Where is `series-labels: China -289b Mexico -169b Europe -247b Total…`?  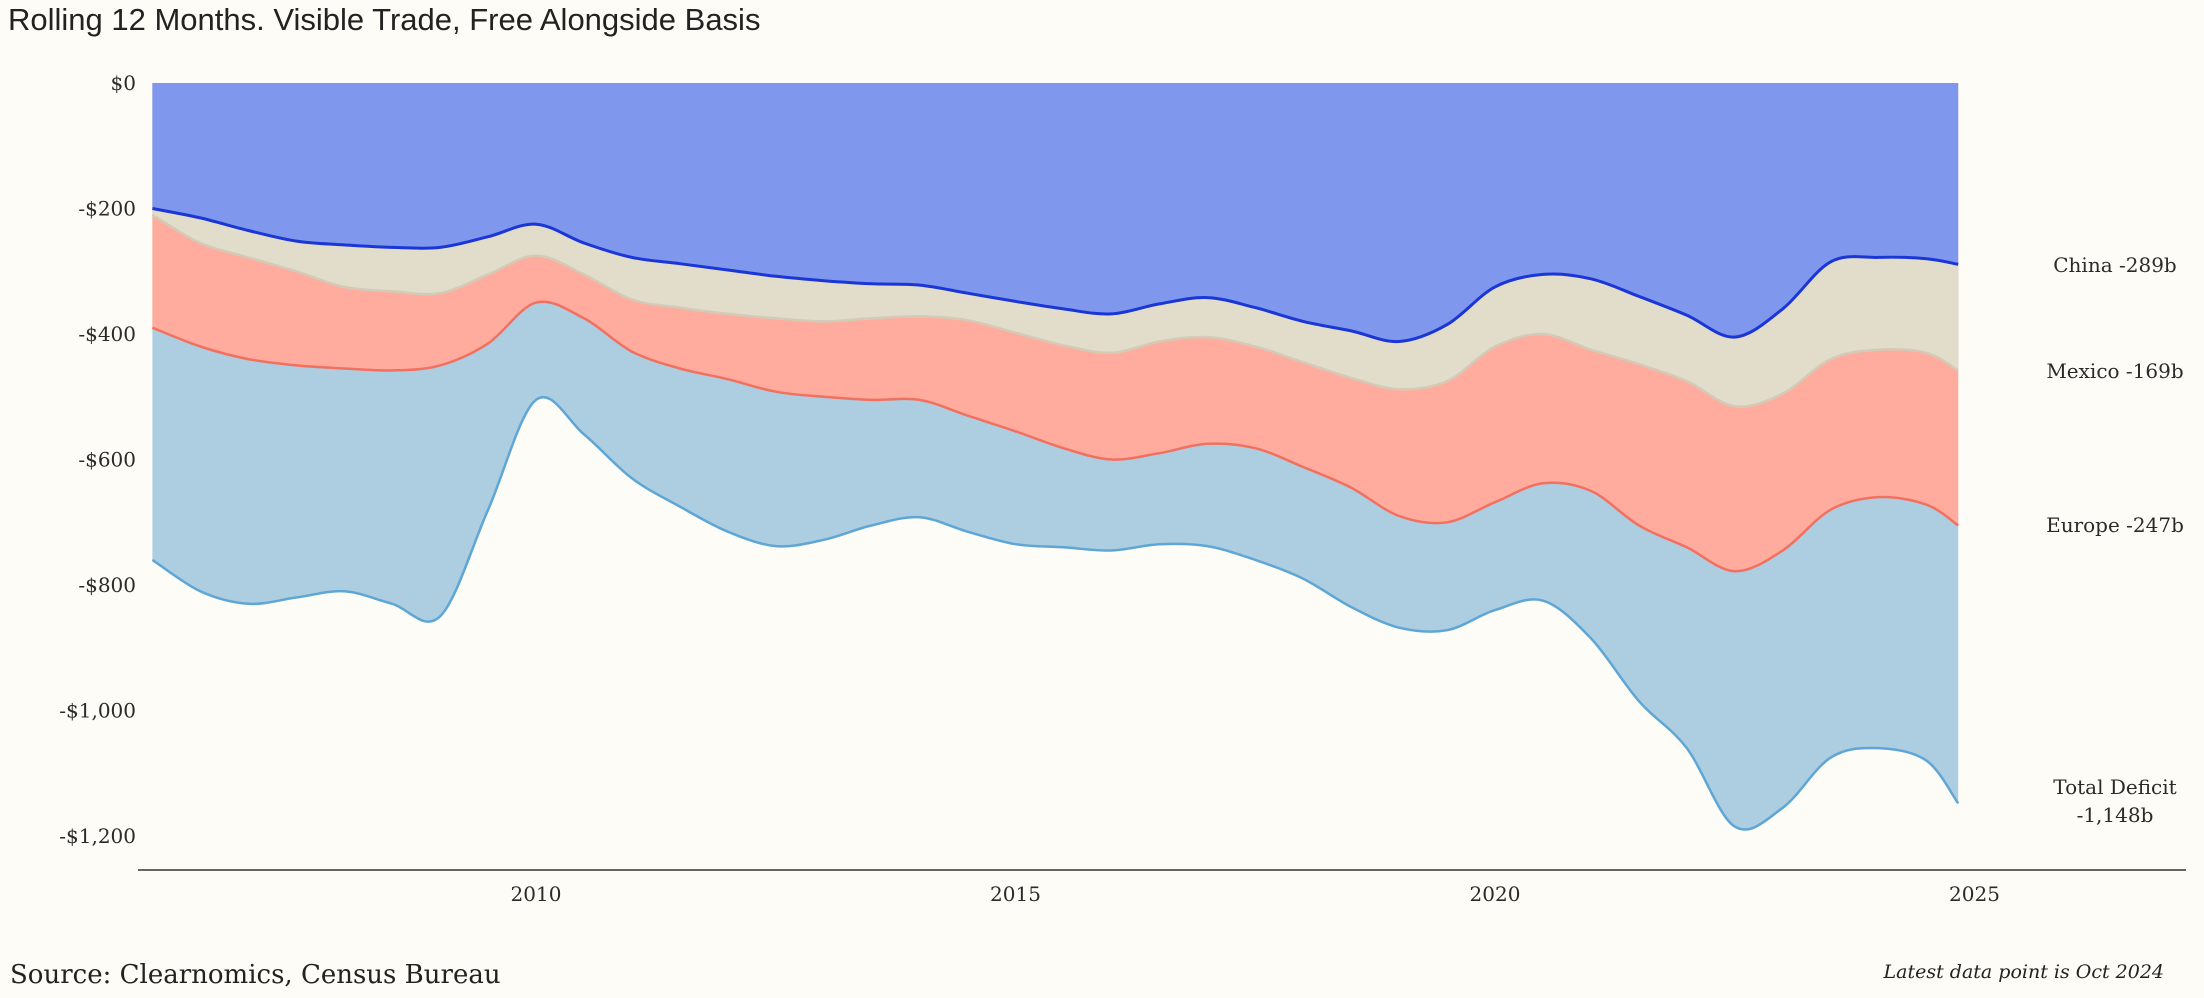 series-labels: China -289b Mexico -169b Europe -247b Total… is located at coordinates (2115, 540).